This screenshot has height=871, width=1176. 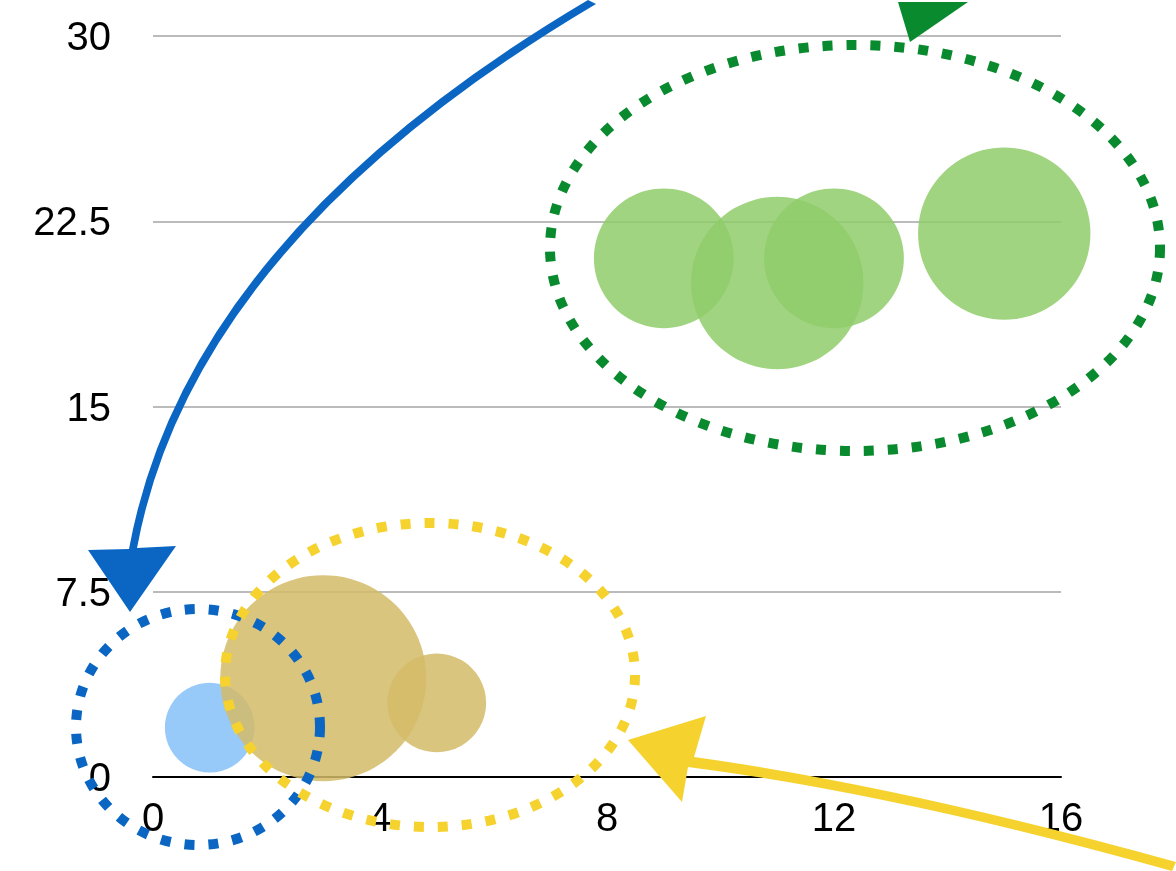 I want to click on x-tick-label: 0, so click(x=153, y=817).